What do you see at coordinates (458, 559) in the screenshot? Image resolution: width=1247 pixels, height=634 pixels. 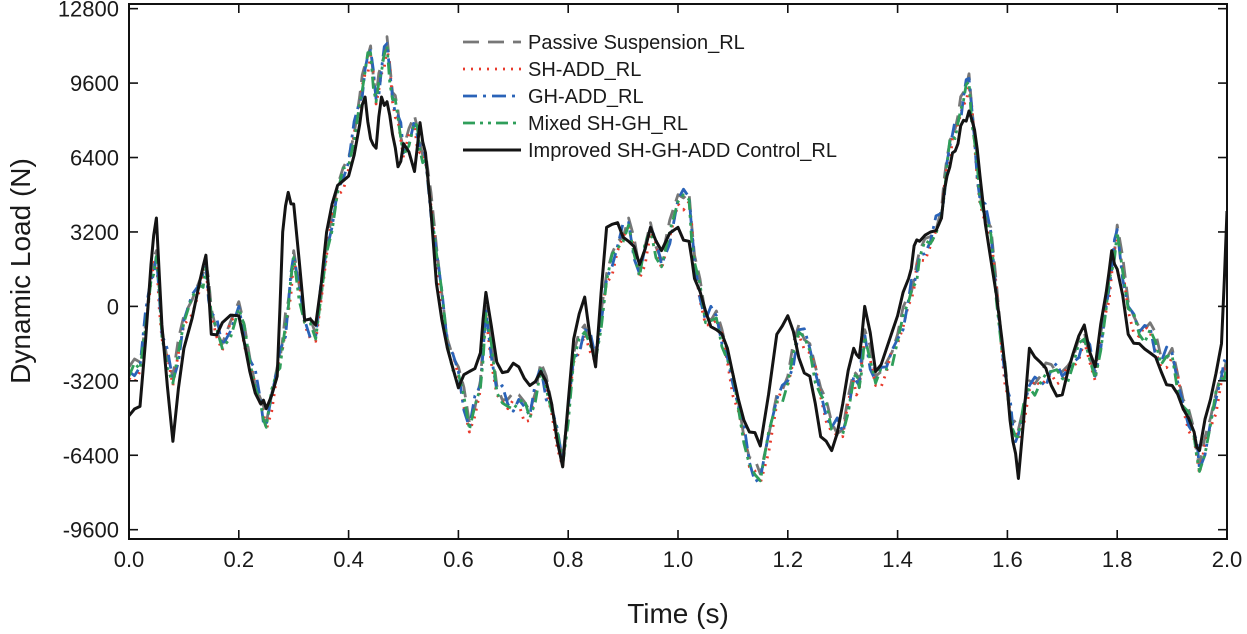 I see `x-tick-label: 0.6` at bounding box center [458, 559].